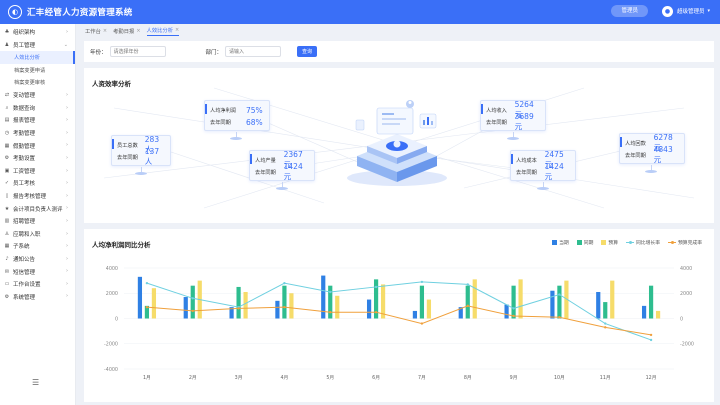 The height and width of the screenshot is (405, 720). What do you see at coordinates (37, 208) in the screenshot?
I see `sidebar-item: ★ 会计项目负责人测评 ›` at bounding box center [37, 208].